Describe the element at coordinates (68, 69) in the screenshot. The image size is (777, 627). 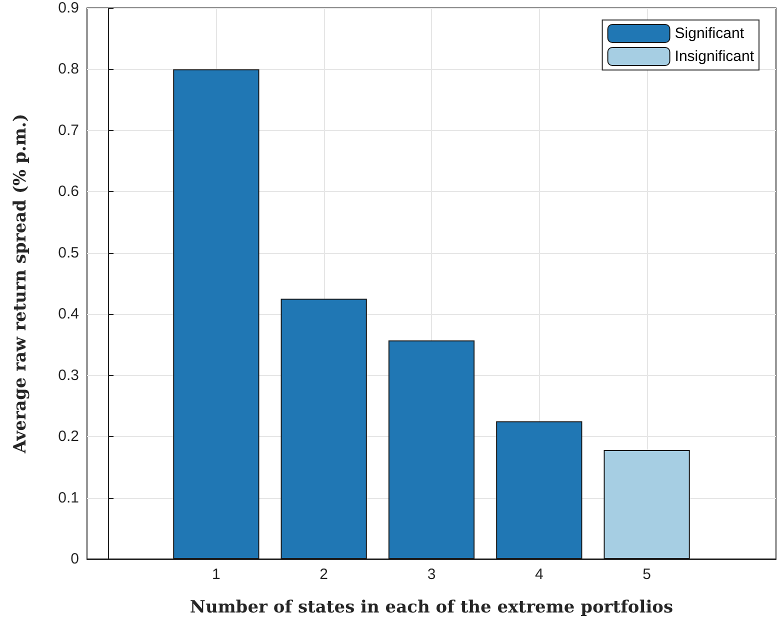
I see `y-tick-label: 0.8` at that location.